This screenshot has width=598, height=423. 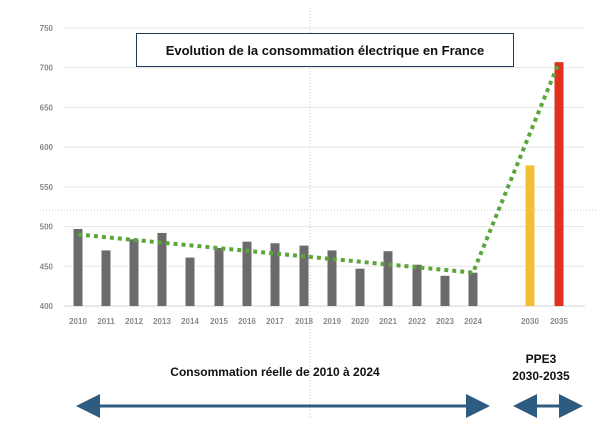 What do you see at coordinates (559, 321) in the screenshot?
I see `x-tick-label: 2035` at bounding box center [559, 321].